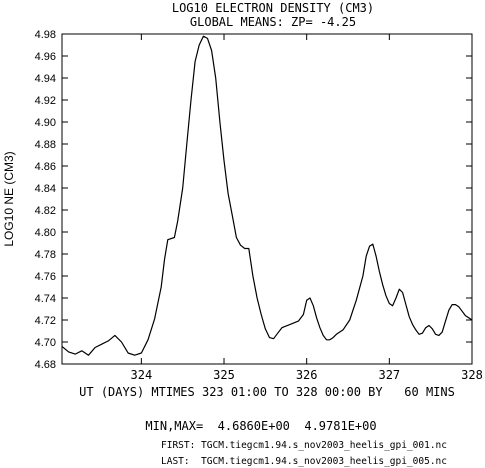 The image size is (485, 468). I want to click on x-tick-label: 326, so click(307, 375).